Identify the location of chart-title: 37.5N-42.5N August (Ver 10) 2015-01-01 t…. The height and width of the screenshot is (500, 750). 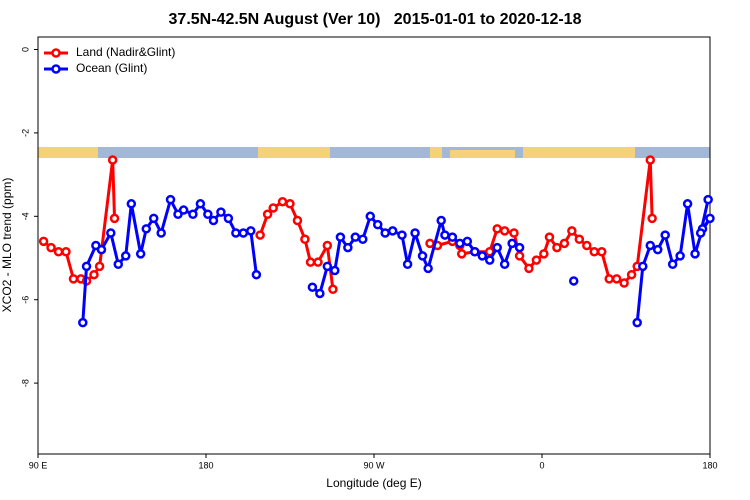
(375, 19).